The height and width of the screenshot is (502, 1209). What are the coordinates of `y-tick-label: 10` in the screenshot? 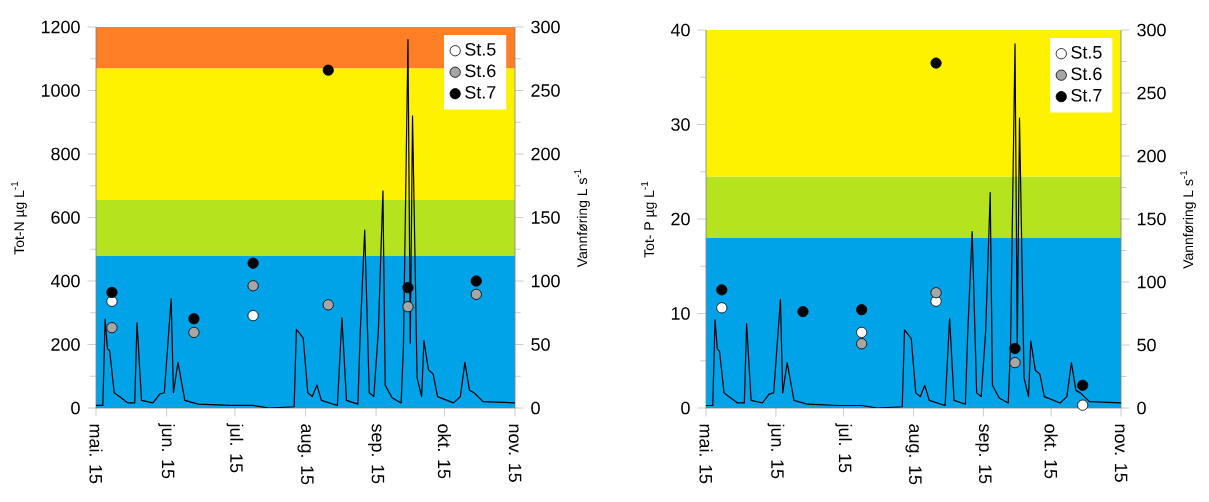 It's located at (680, 313).